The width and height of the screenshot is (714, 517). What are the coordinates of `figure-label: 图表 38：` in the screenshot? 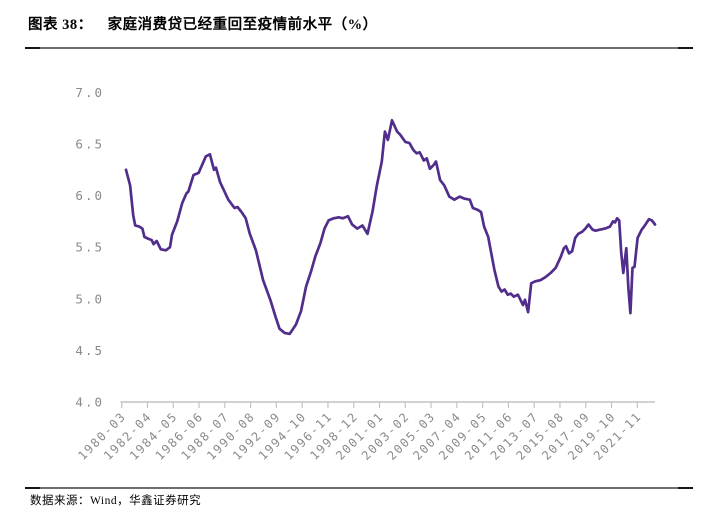 It's located at (60, 25).